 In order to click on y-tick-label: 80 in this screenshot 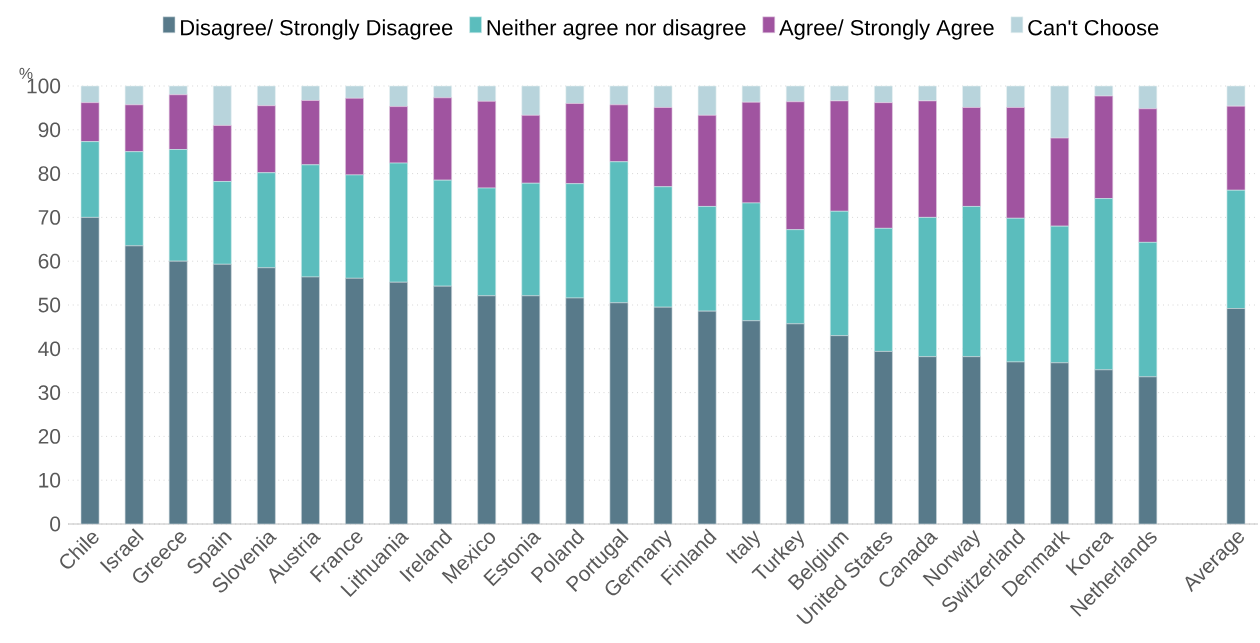, I will do `click(49, 174)`.